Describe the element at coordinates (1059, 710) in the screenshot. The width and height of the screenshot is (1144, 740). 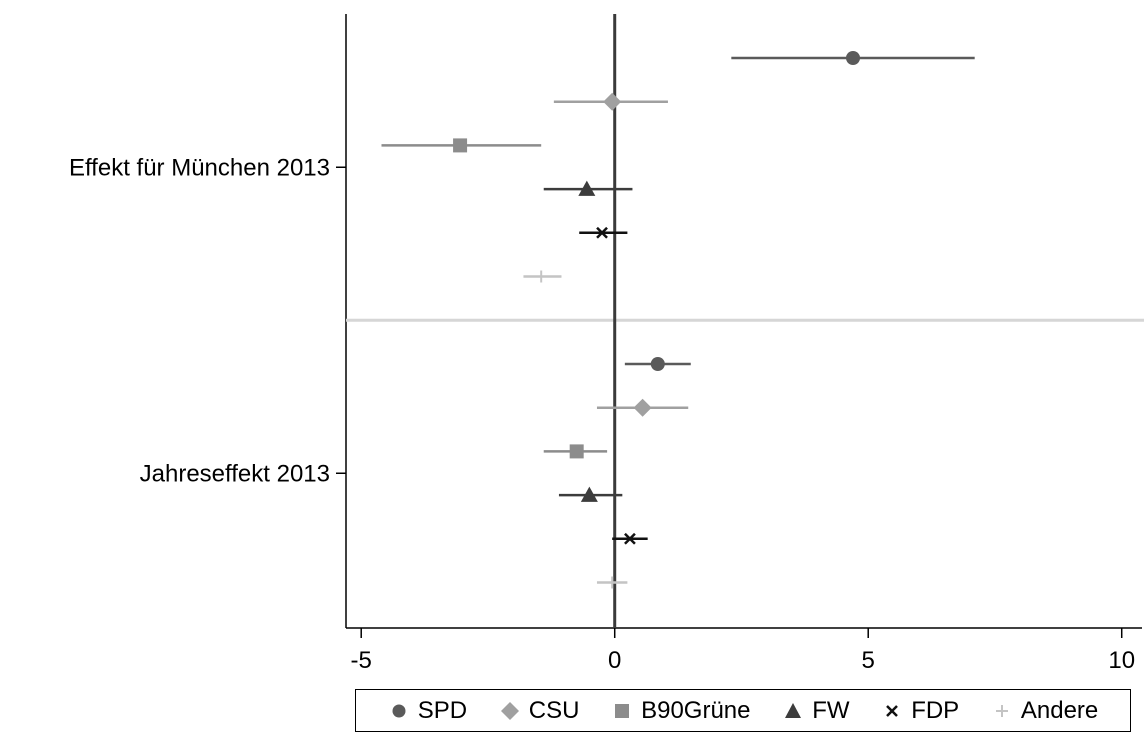
I see `legend-label-andere: Andere` at that location.